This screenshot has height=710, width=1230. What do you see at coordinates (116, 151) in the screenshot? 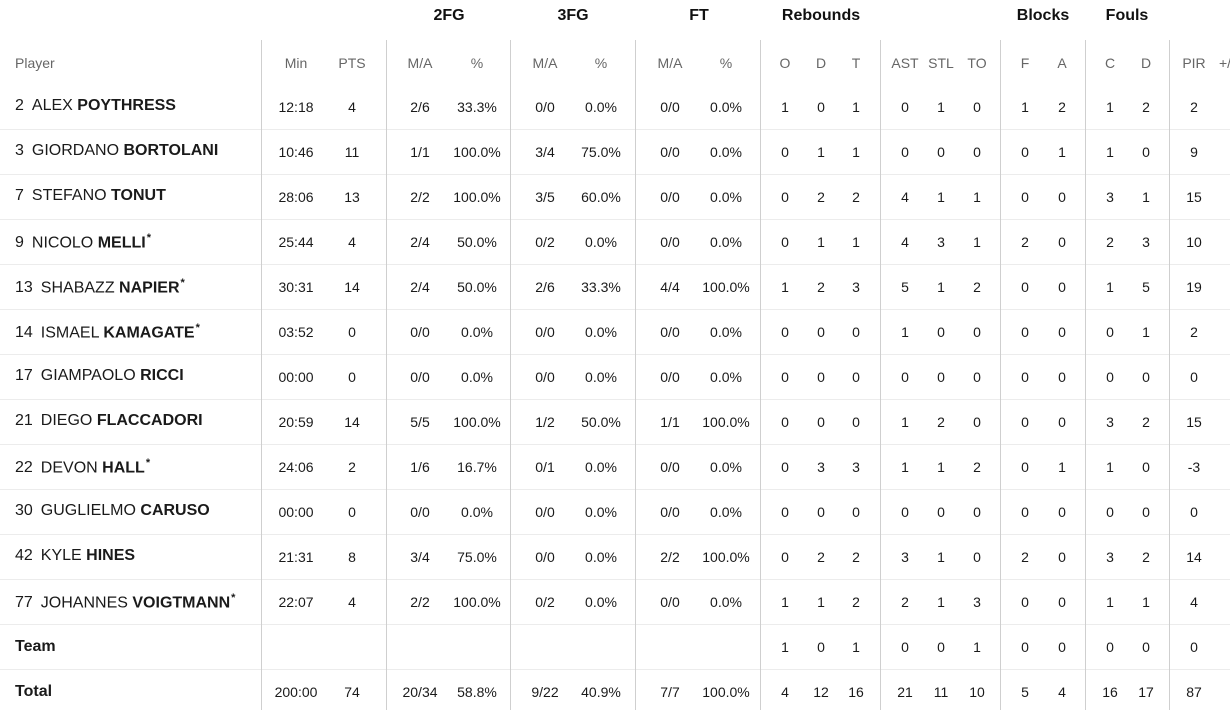
I see `player-link: 3 GIORDANO BORTOLANI` at bounding box center [116, 151].